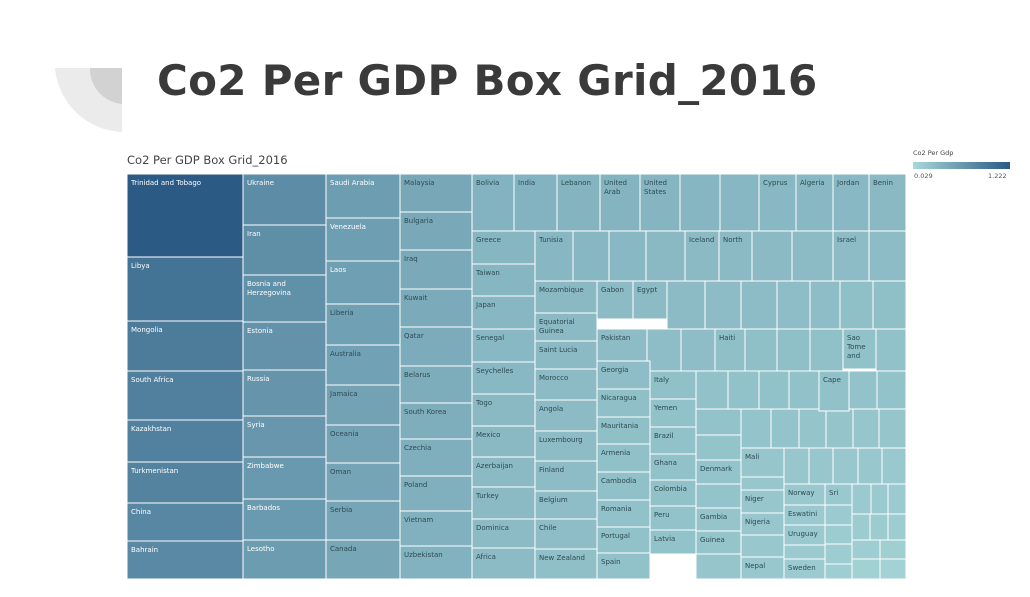  I want to click on treemap-label-bolivia: Bolivia, so click(487, 183).